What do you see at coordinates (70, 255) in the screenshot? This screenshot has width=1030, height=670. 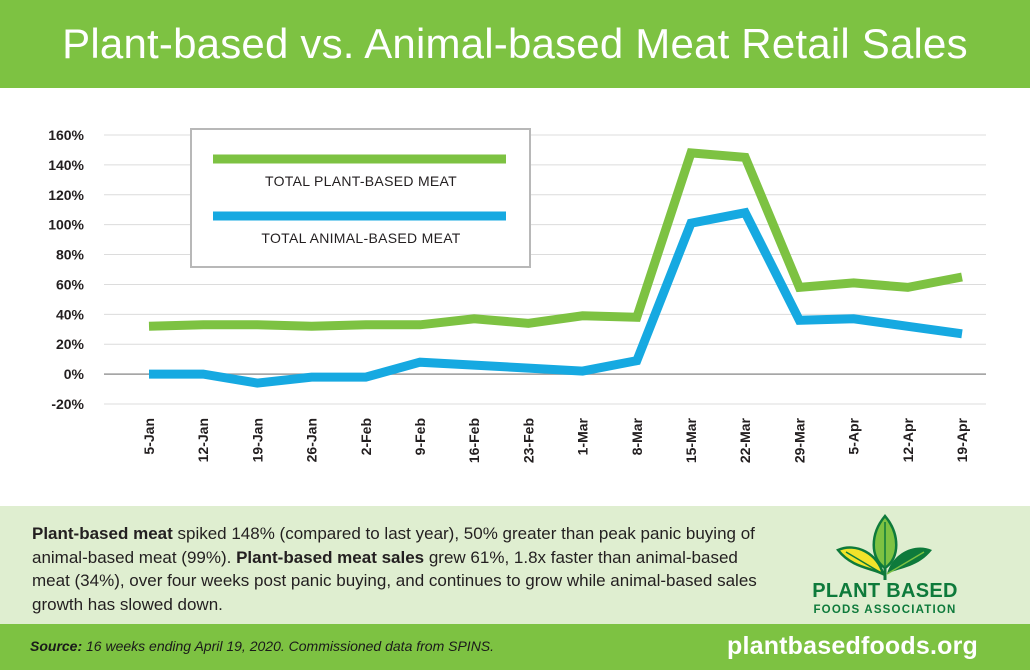 I see `y-tick-label: 80%` at bounding box center [70, 255].